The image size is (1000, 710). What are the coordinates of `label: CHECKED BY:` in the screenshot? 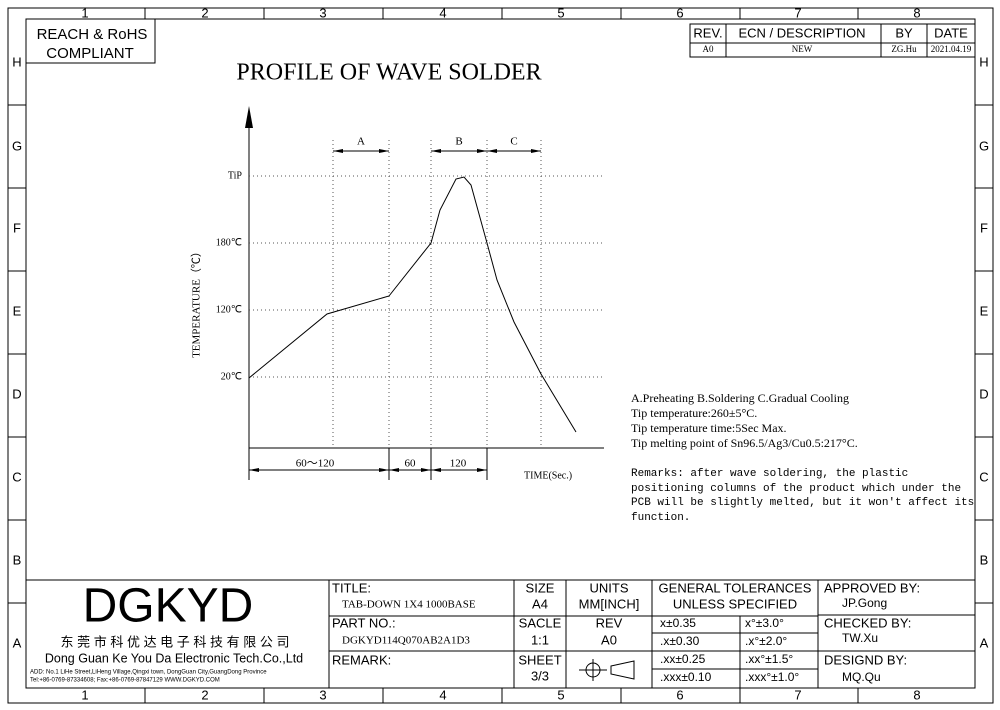 It's located at (867, 622).